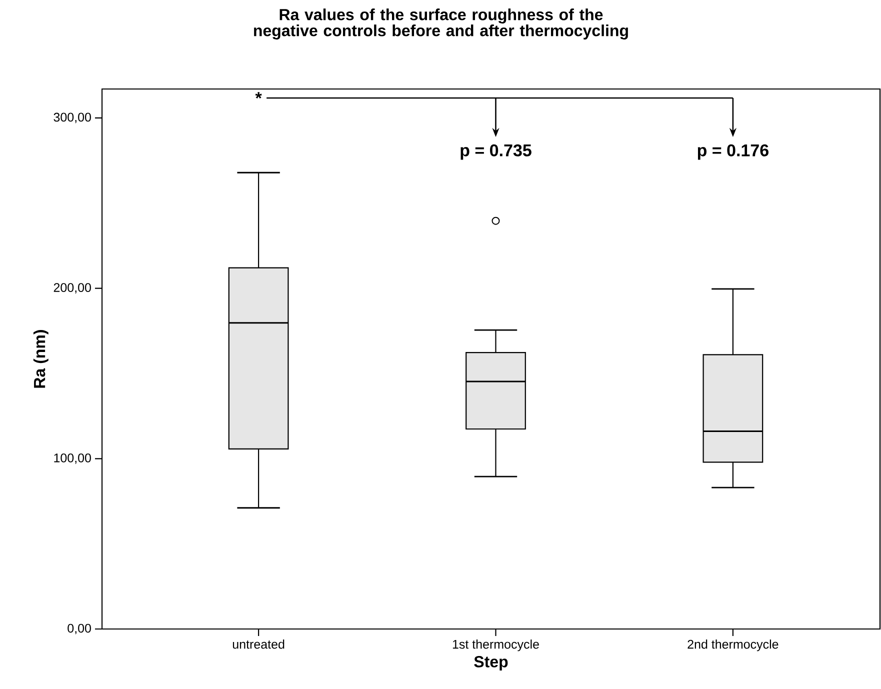 The image size is (881, 689). What do you see at coordinates (72, 458) in the screenshot?
I see `y-tick-label: 100,00` at bounding box center [72, 458].